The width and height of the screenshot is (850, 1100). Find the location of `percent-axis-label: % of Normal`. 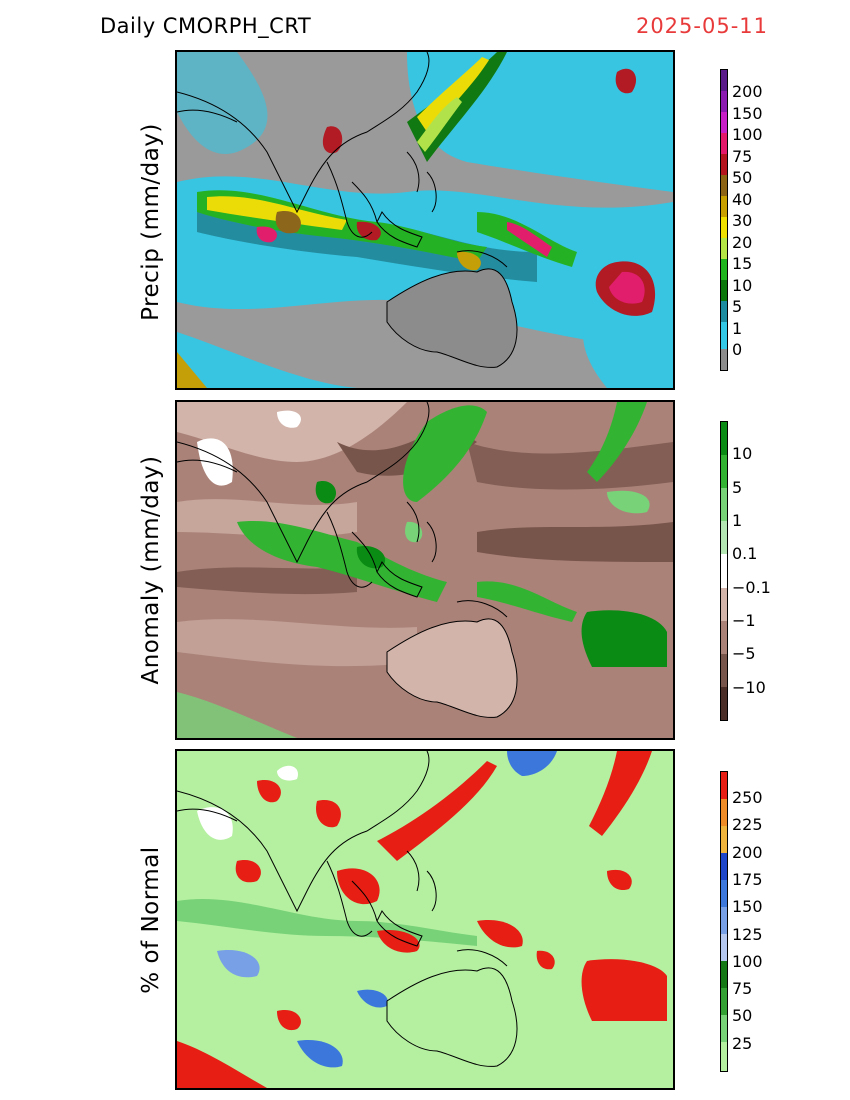

percent-axis-label: % of Normal is located at coordinates (151, 920).